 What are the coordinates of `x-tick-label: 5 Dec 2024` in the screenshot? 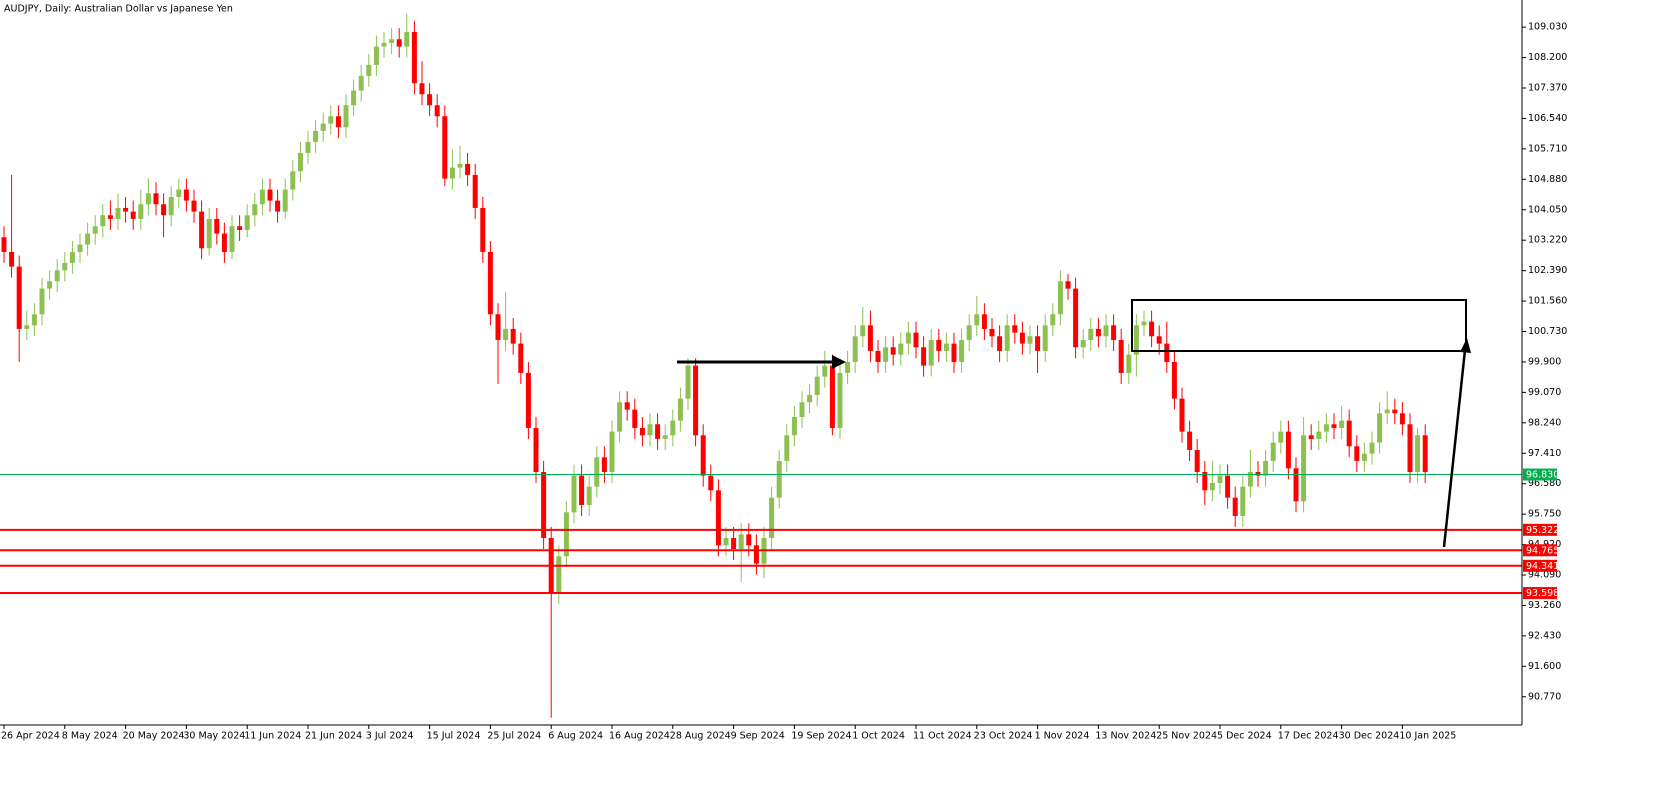 It's located at (1244, 736).